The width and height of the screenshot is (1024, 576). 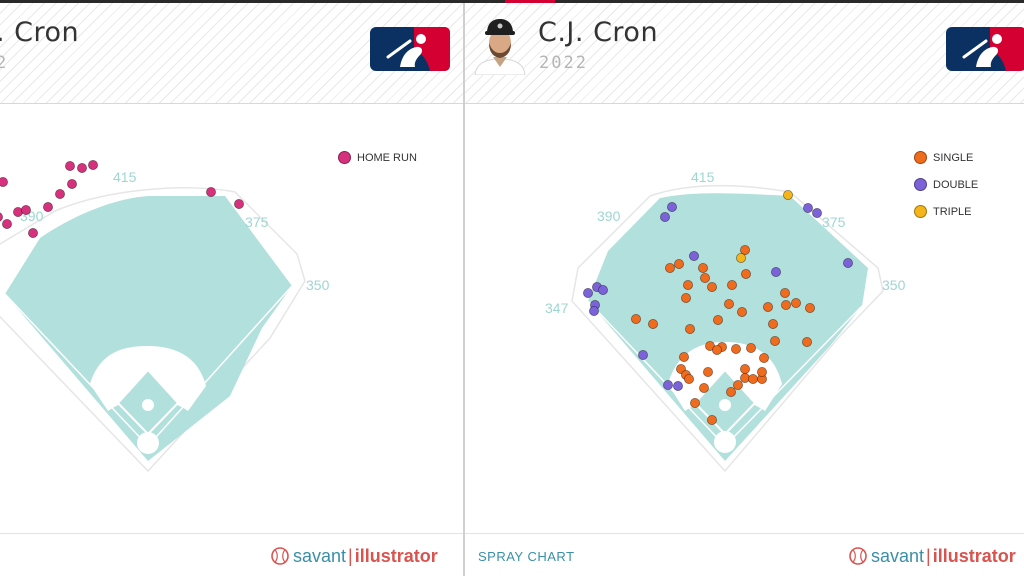 What do you see at coordinates (741, 257) in the screenshot?
I see `triple-point` at bounding box center [741, 257].